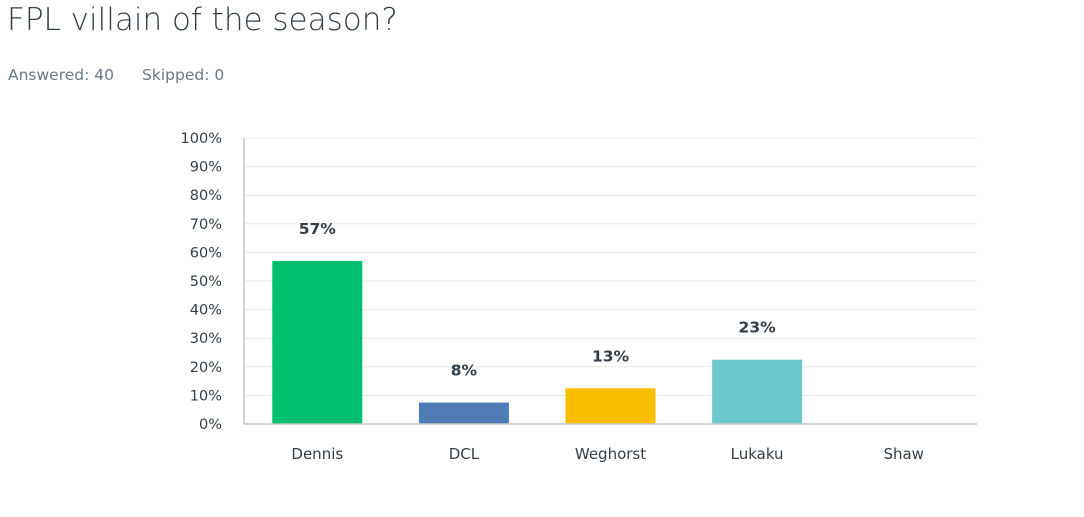 This screenshot has height=517, width=1084. I want to click on answered-stat: Answered: 40, so click(61, 75).